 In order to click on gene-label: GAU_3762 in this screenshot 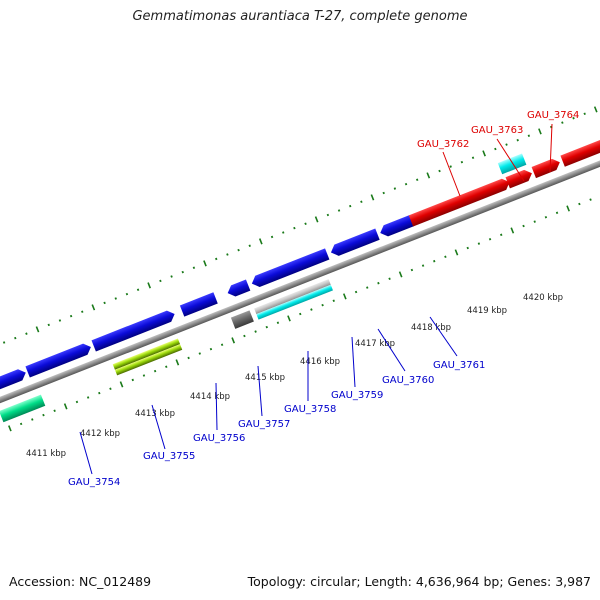, I will do `click(443, 144)`.